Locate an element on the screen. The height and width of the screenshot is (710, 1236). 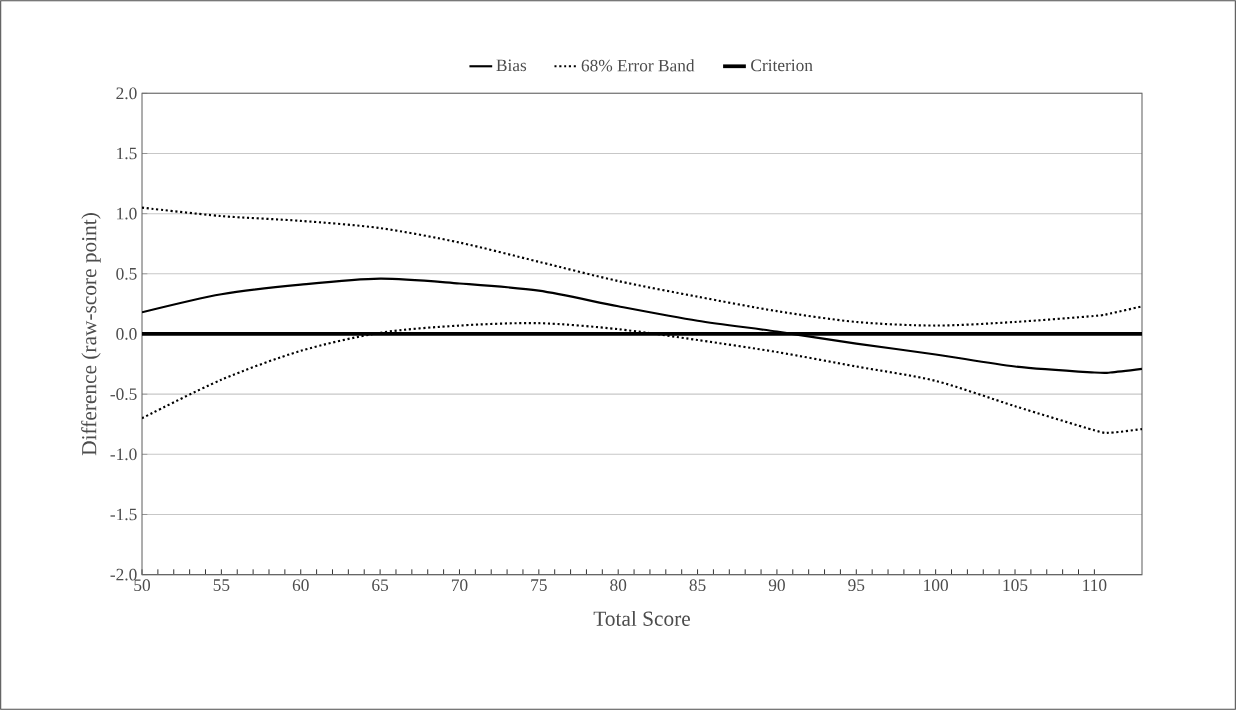
legend-label: 68% Error Band is located at coordinates (638, 65).